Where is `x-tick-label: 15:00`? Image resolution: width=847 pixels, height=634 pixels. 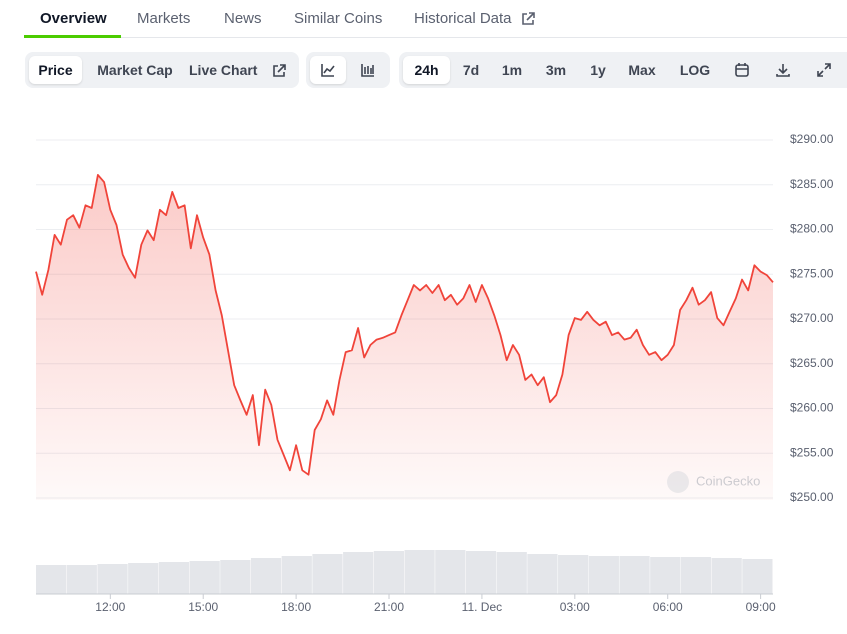 x-tick-label: 15:00 is located at coordinates (203, 607).